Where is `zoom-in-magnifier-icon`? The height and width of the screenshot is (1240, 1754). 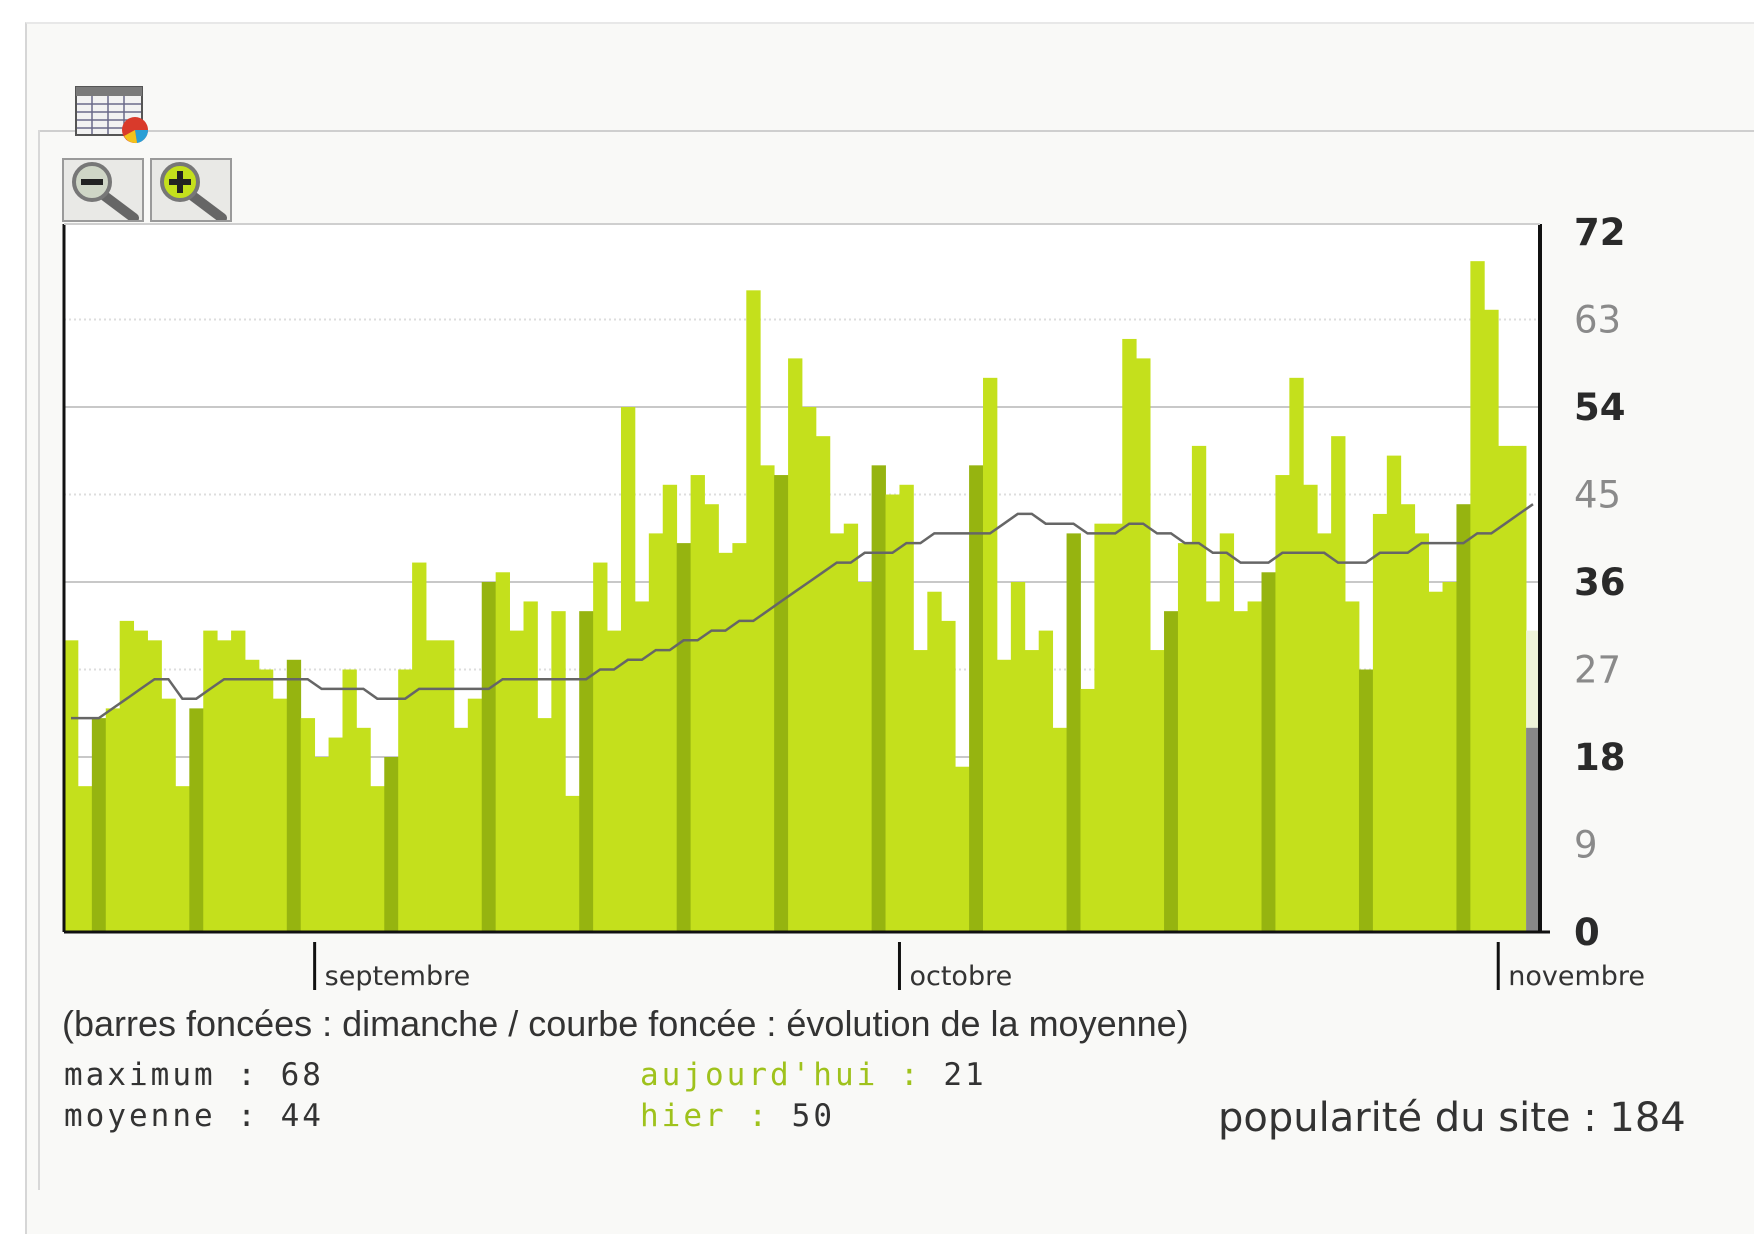 zoom-in-magnifier-icon is located at coordinates (193, 192).